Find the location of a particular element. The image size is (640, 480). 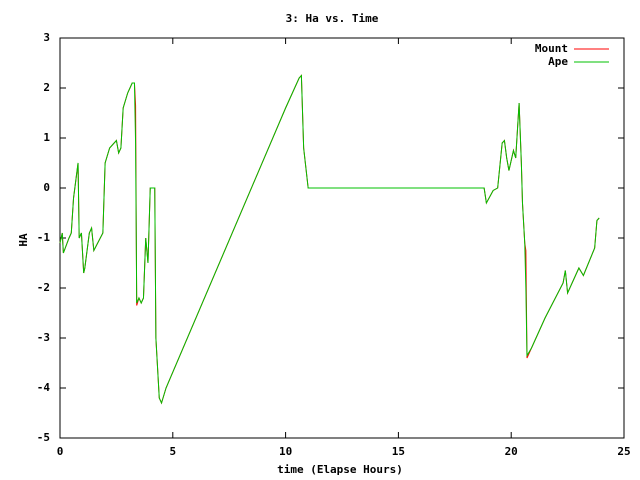

x-tick-label: 10 is located at coordinates (285, 451).